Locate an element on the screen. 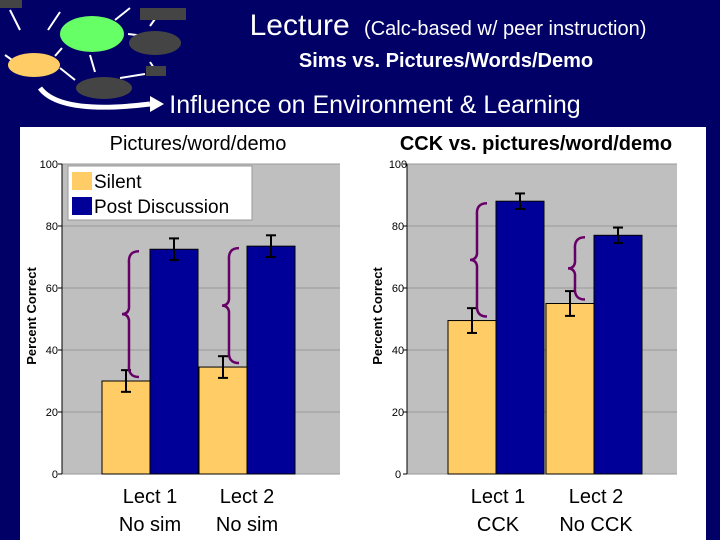 The height and width of the screenshot is (540, 720). diagram-node-yellow is located at coordinates (34, 65).